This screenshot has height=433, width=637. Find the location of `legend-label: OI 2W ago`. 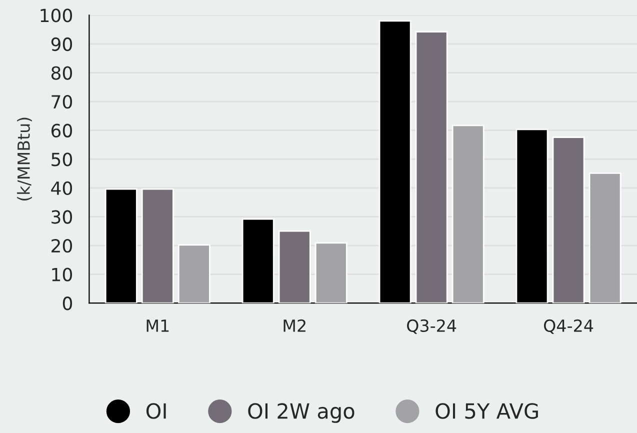

legend-label: OI 2W ago is located at coordinates (301, 413).